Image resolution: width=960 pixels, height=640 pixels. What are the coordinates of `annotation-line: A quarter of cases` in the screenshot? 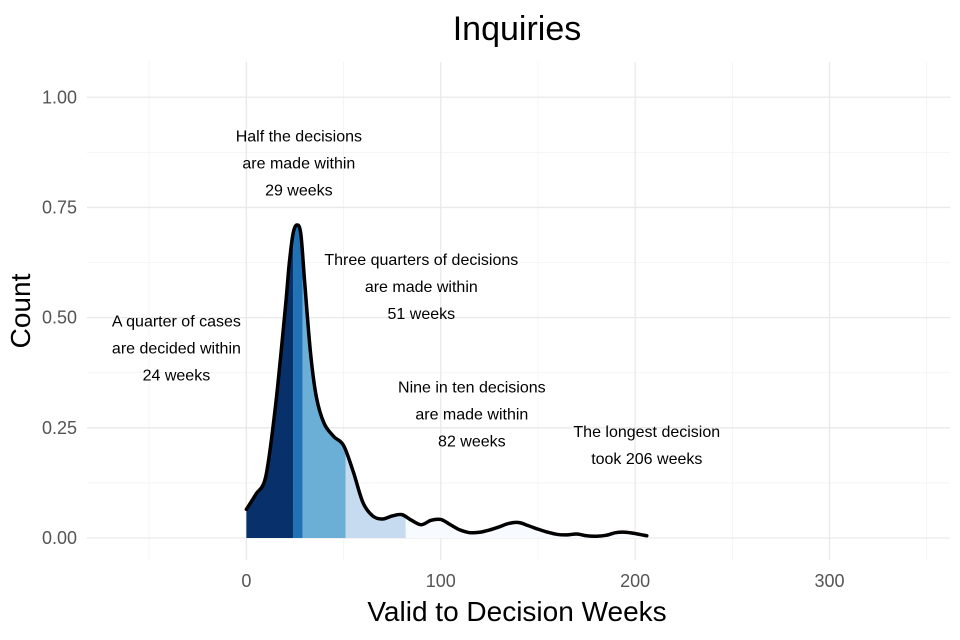 It's located at (176, 321).